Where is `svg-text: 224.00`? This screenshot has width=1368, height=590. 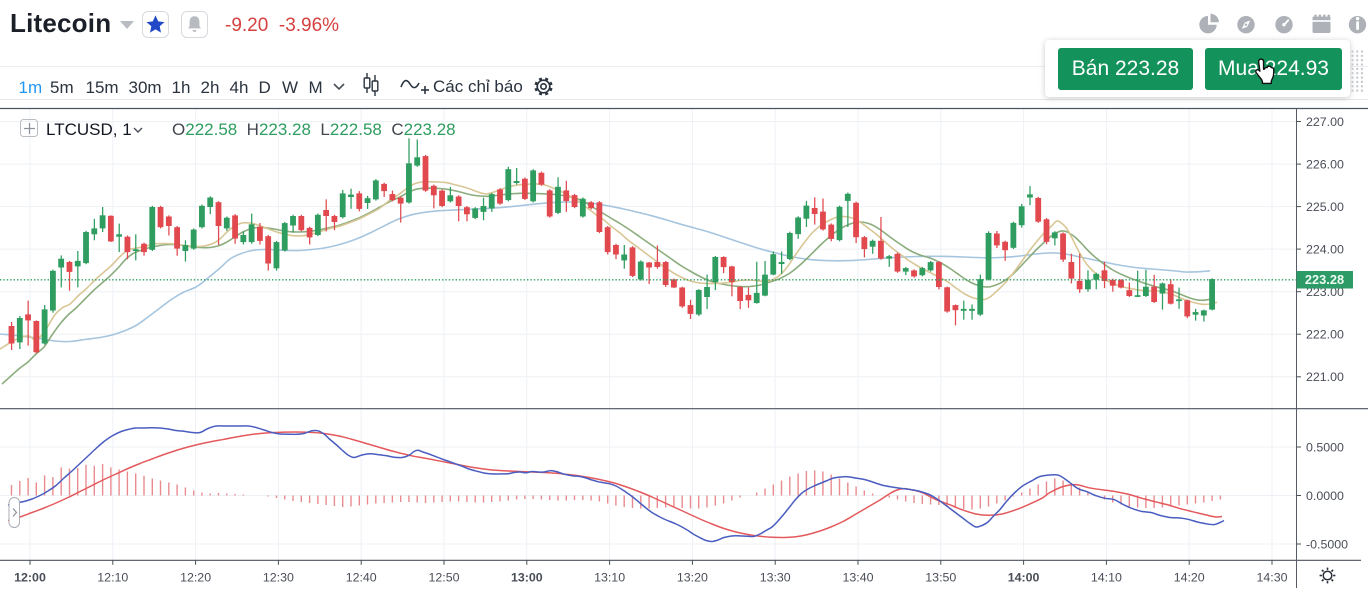 svg-text: 224.00 is located at coordinates (1325, 249).